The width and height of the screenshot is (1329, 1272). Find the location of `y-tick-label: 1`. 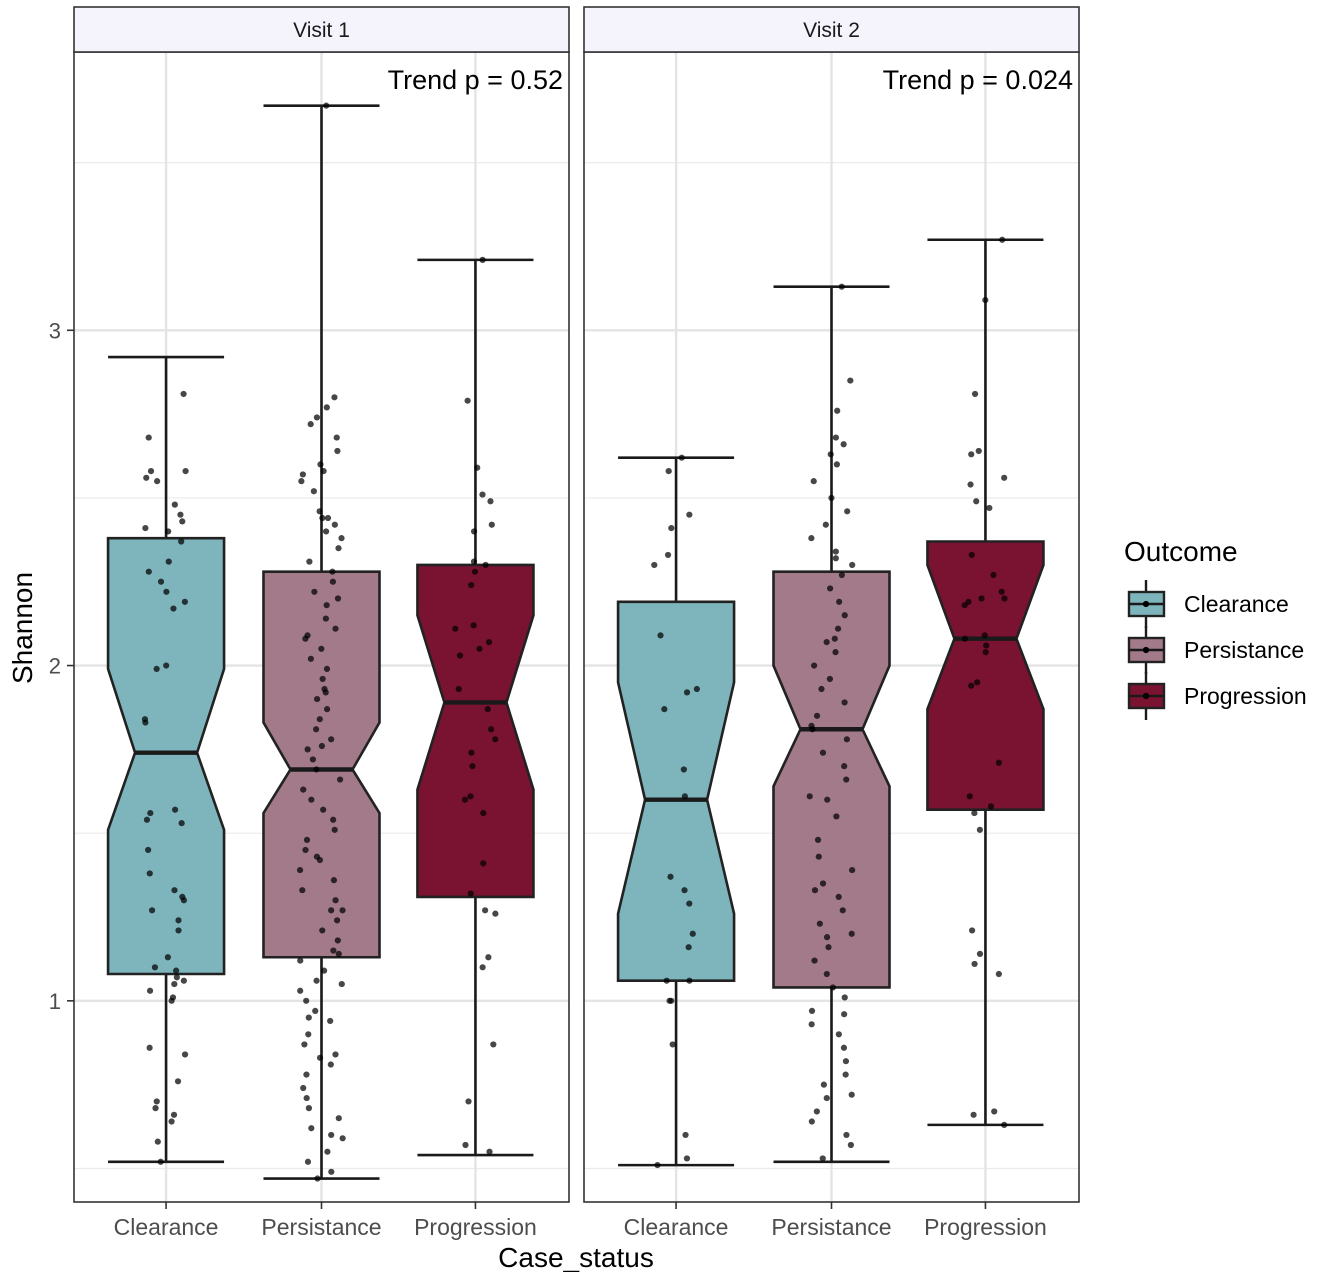

y-tick-label: 1 is located at coordinates (55, 1001).